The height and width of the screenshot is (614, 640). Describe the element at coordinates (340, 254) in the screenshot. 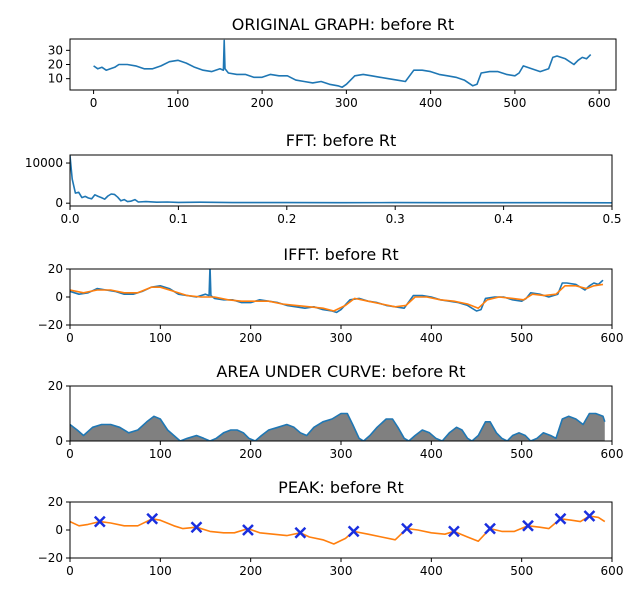

I see `panel-title: IFFT: before Rt` at that location.